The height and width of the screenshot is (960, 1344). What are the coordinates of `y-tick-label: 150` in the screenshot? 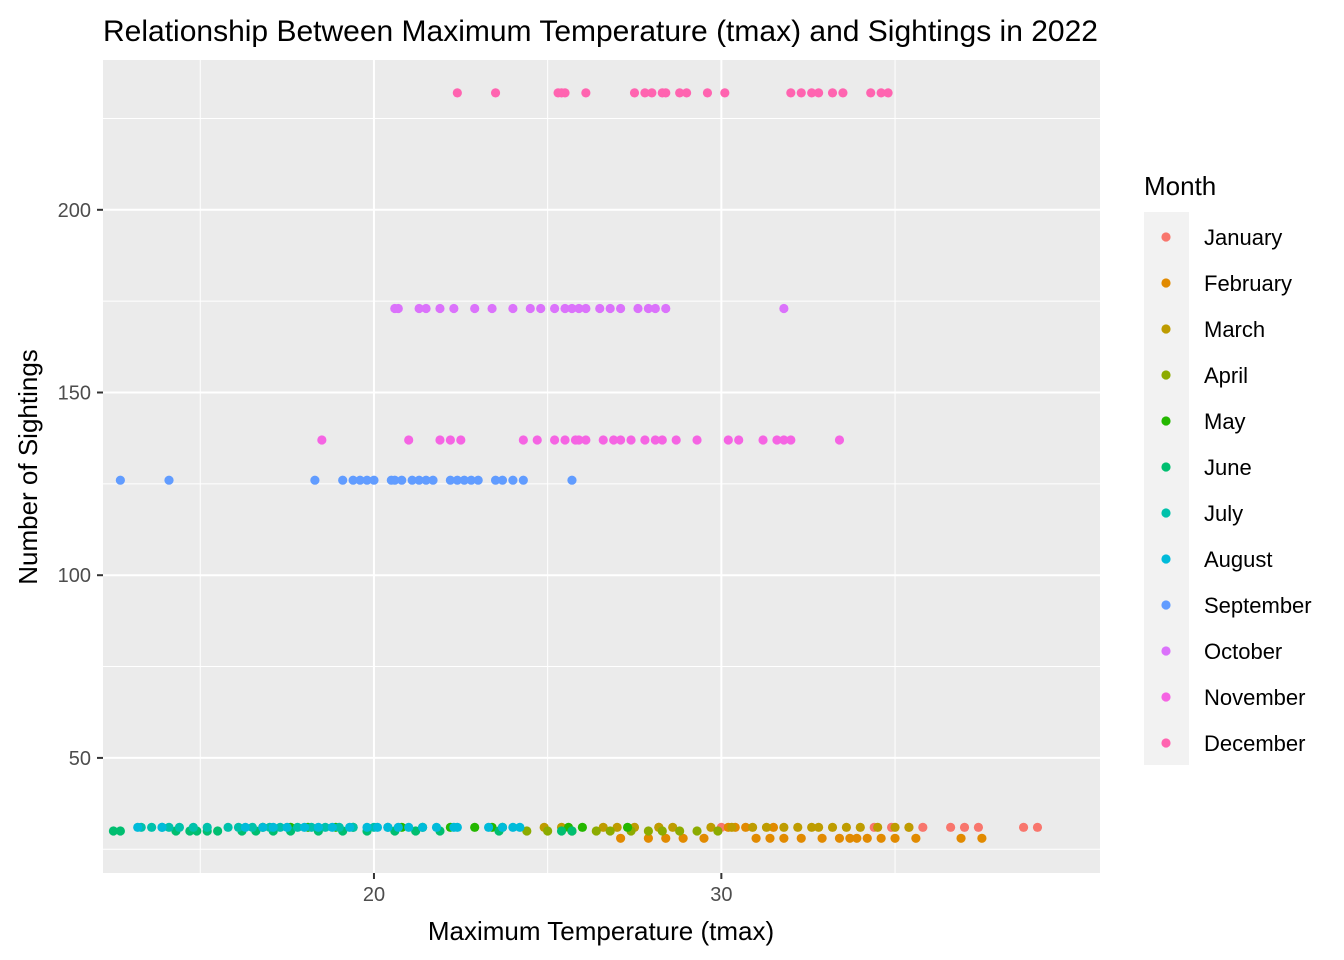 It's located at (74, 394).